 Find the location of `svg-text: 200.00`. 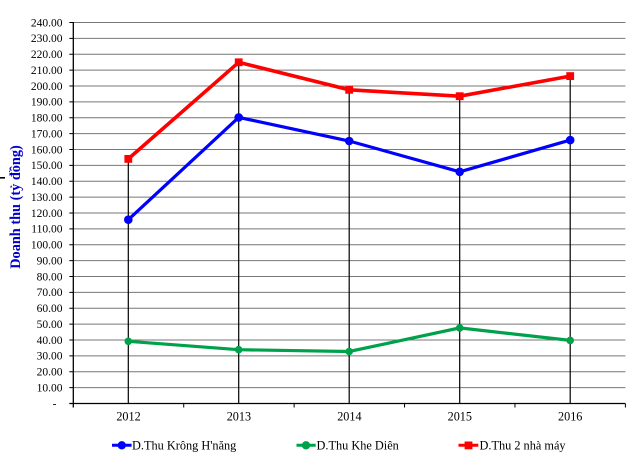

svg-text: 200.00 is located at coordinates (47, 87).